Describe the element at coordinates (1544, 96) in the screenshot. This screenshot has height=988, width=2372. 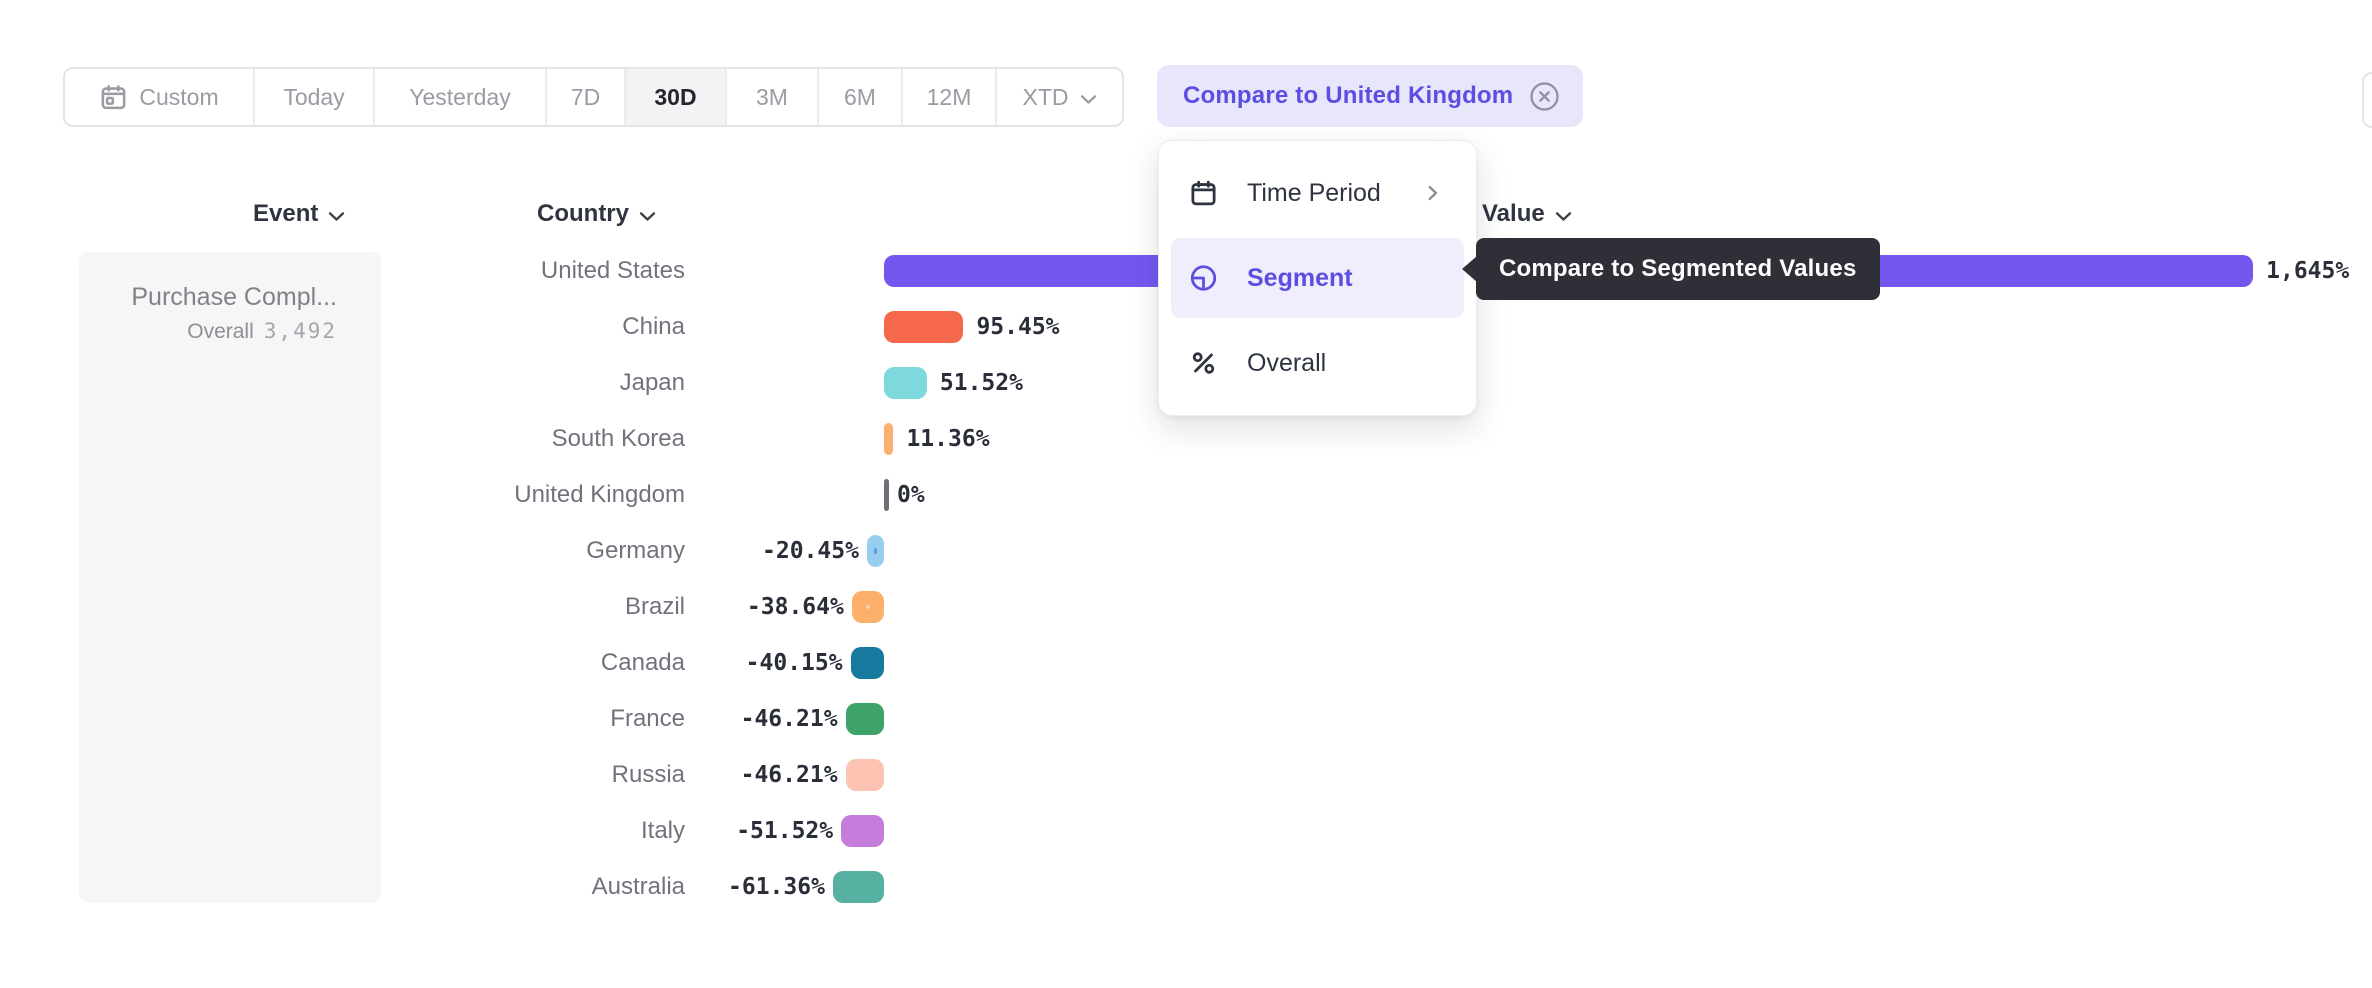
I see `remove-compare-icon` at that location.